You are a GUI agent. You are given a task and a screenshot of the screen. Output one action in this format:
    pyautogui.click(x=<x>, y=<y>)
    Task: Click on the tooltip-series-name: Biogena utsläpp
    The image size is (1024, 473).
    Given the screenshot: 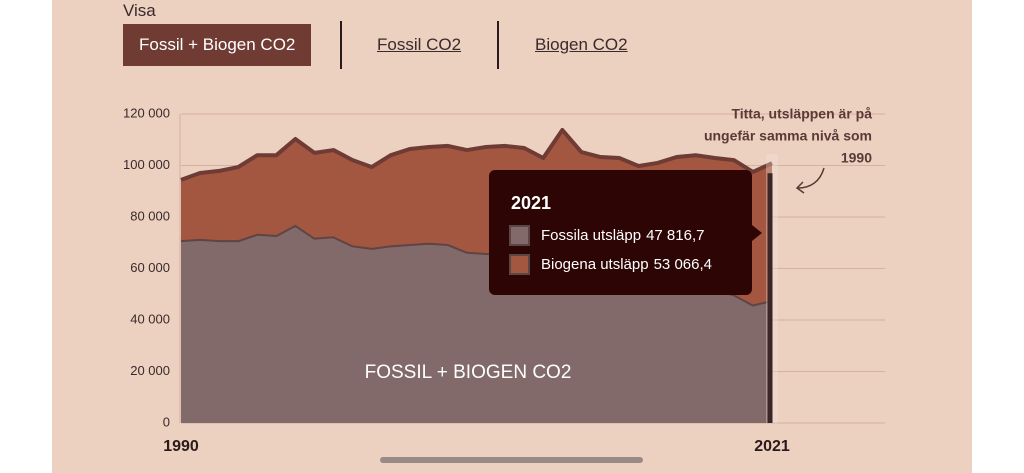 What is the action you would take?
    pyautogui.click(x=595, y=264)
    